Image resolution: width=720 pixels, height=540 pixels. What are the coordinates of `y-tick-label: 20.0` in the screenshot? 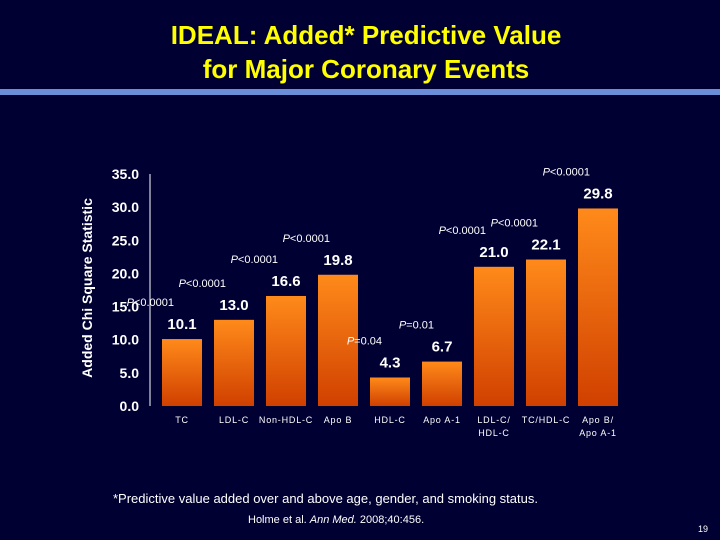 It's located at (125, 273).